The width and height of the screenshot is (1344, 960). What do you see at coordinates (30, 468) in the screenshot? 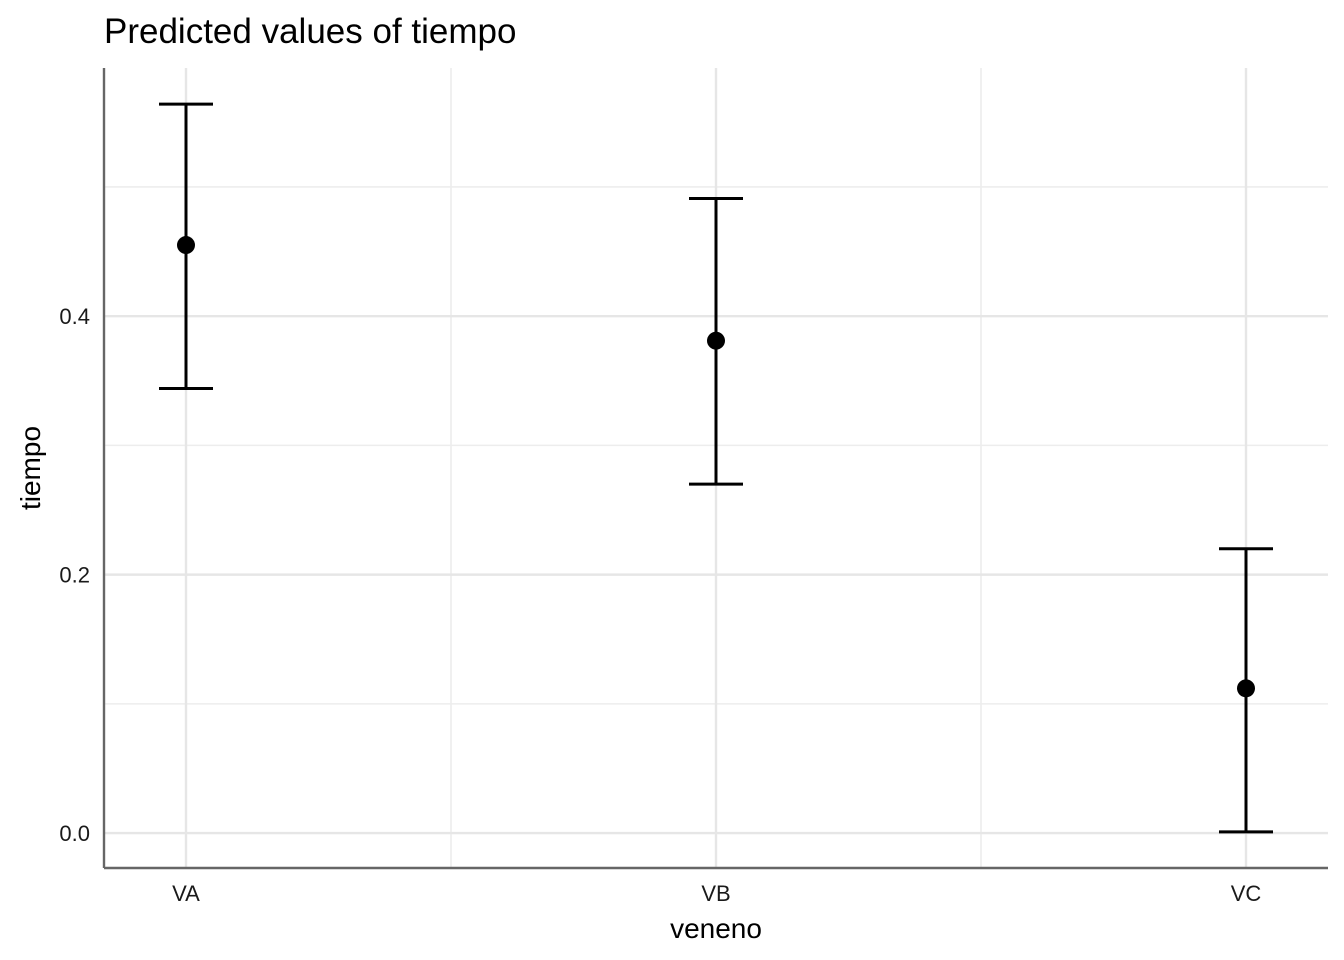
I see `y-axis-title: tiempo` at bounding box center [30, 468].